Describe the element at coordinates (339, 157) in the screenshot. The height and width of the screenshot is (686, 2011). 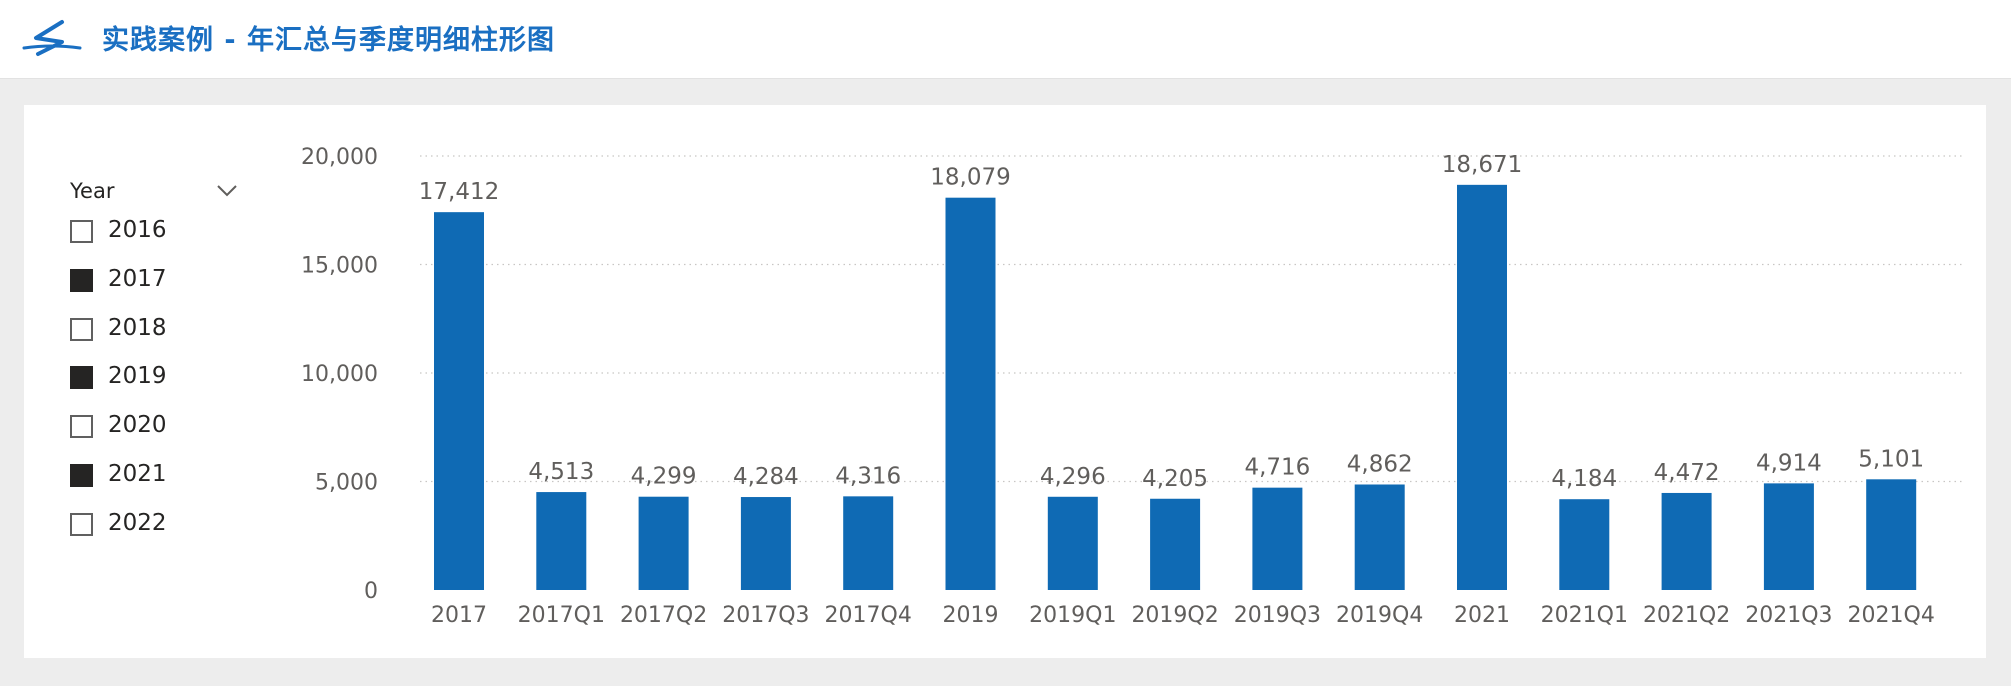
I see `y-tick-label: 20,000` at that location.